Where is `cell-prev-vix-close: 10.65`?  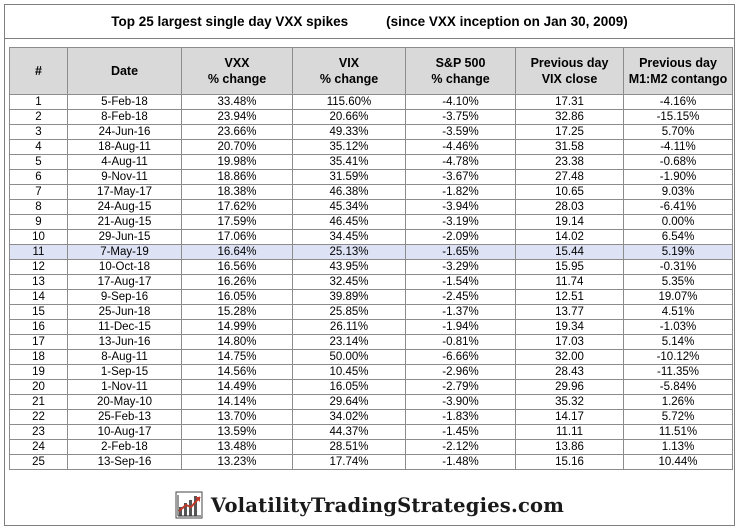
cell-prev-vix-close: 10.65 is located at coordinates (569, 192).